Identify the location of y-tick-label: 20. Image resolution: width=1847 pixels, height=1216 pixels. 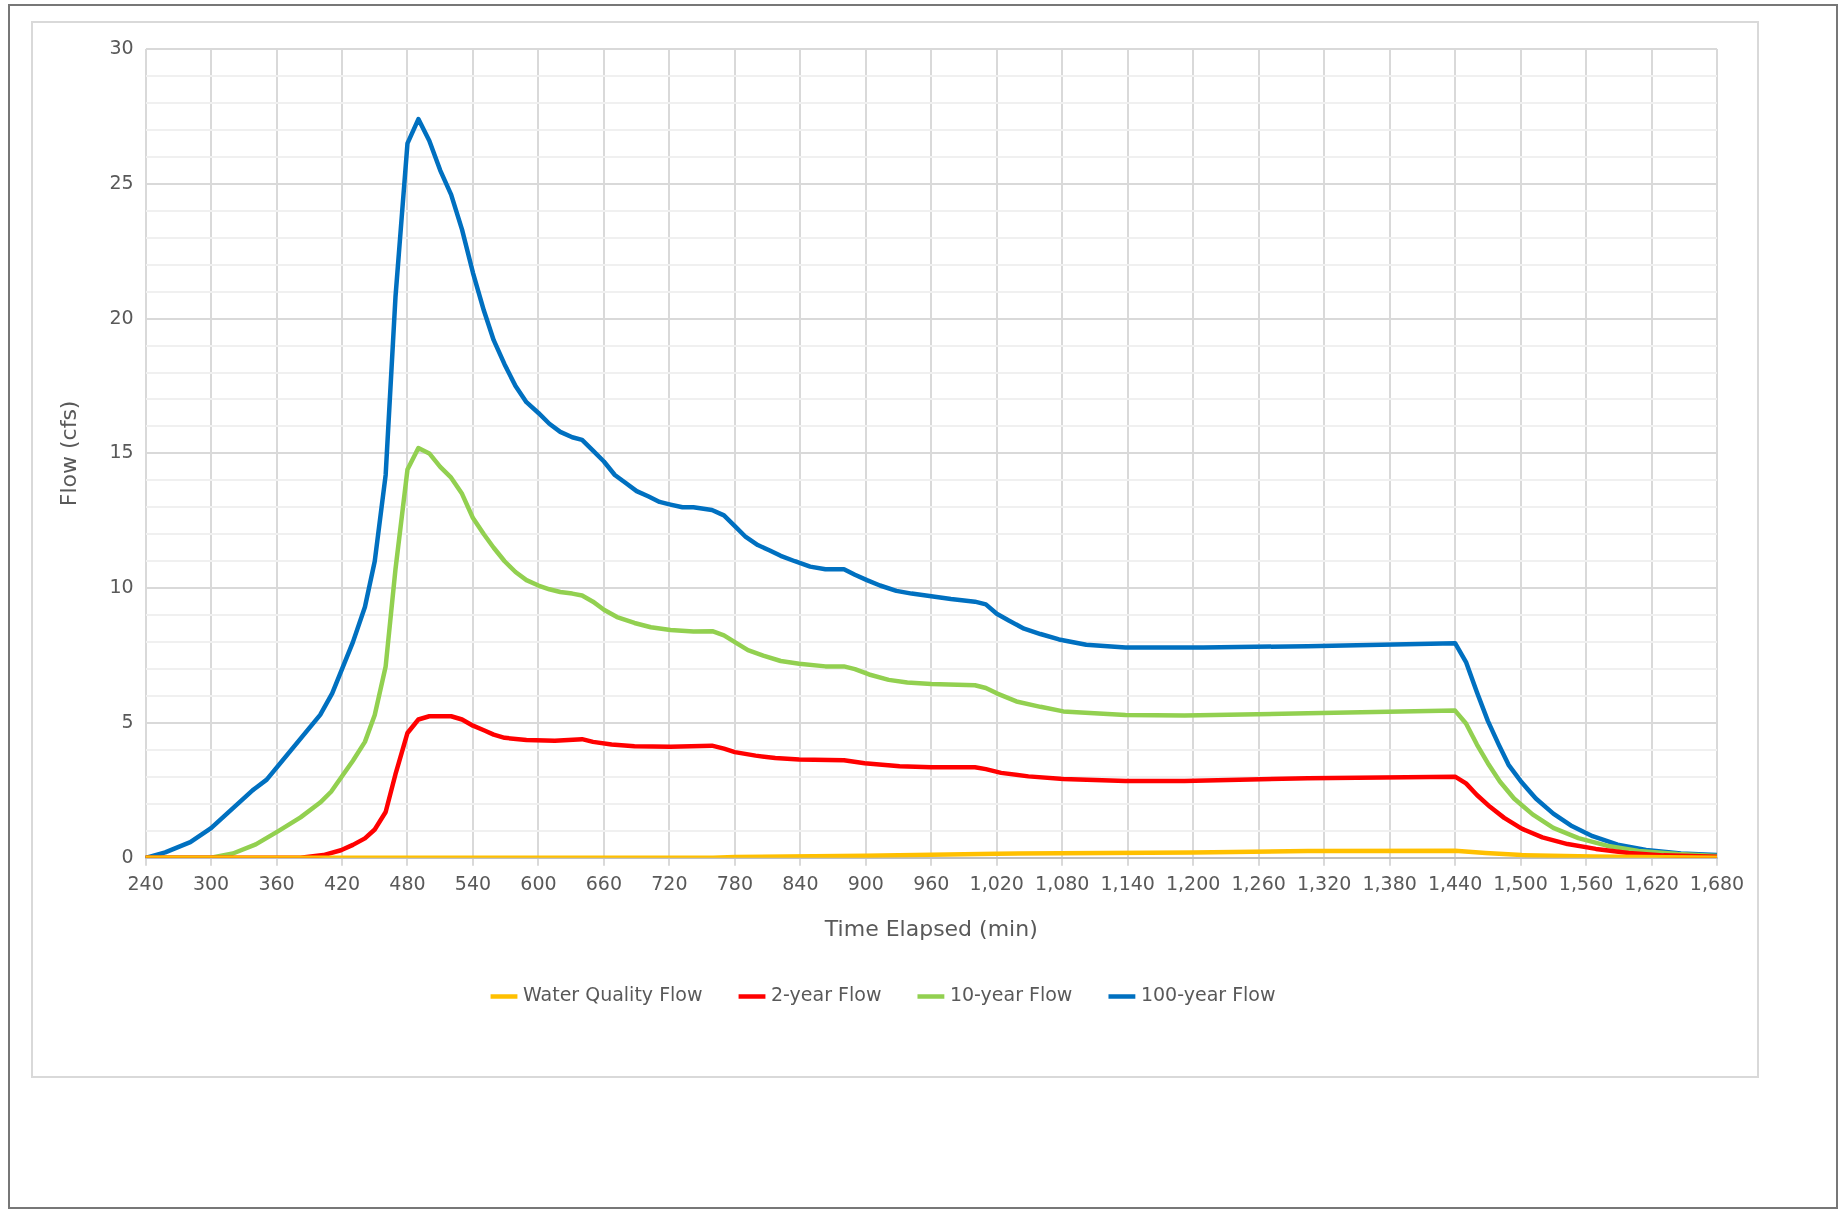
(121, 316).